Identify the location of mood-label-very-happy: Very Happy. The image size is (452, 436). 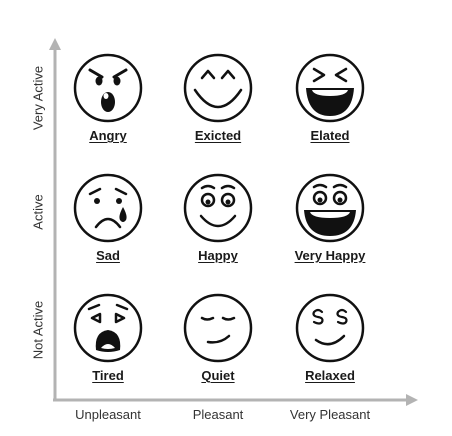
(330, 255).